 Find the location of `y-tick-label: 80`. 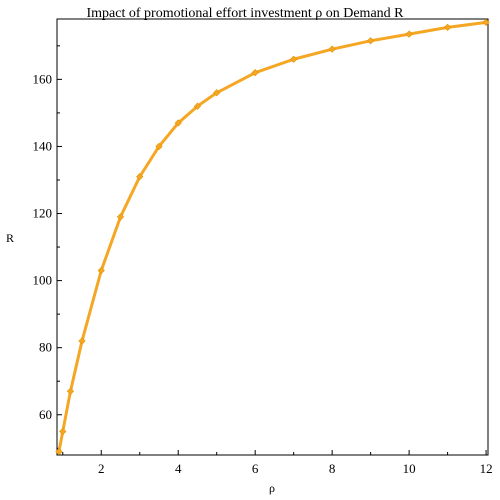

y-tick-label: 80 is located at coordinates (45, 347).